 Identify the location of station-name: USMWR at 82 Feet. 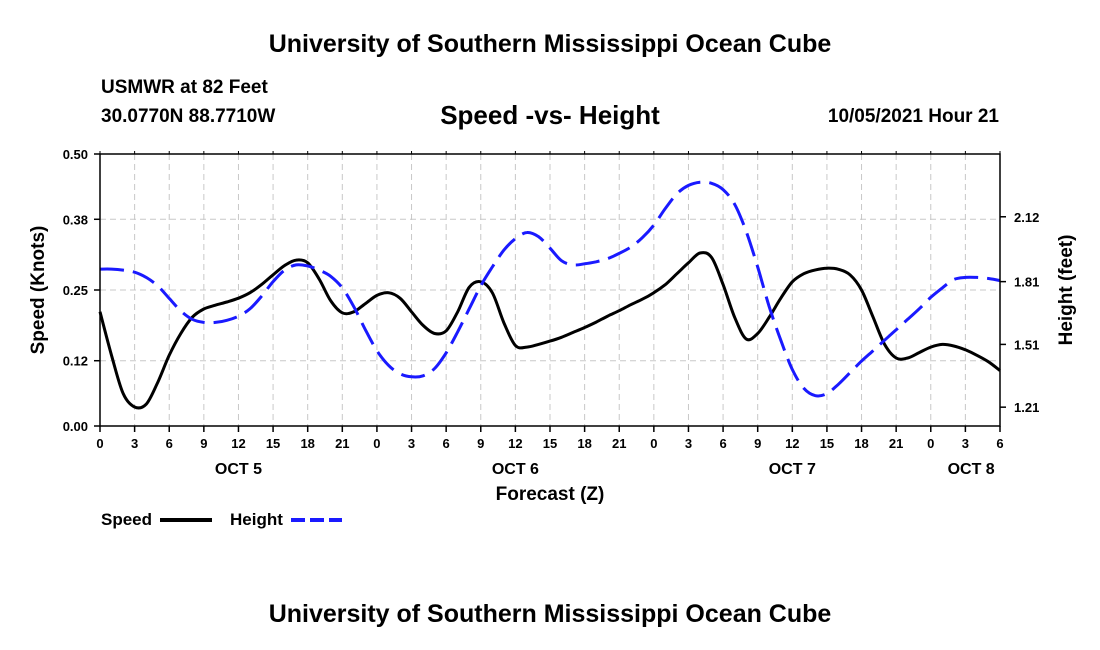
(184, 87).